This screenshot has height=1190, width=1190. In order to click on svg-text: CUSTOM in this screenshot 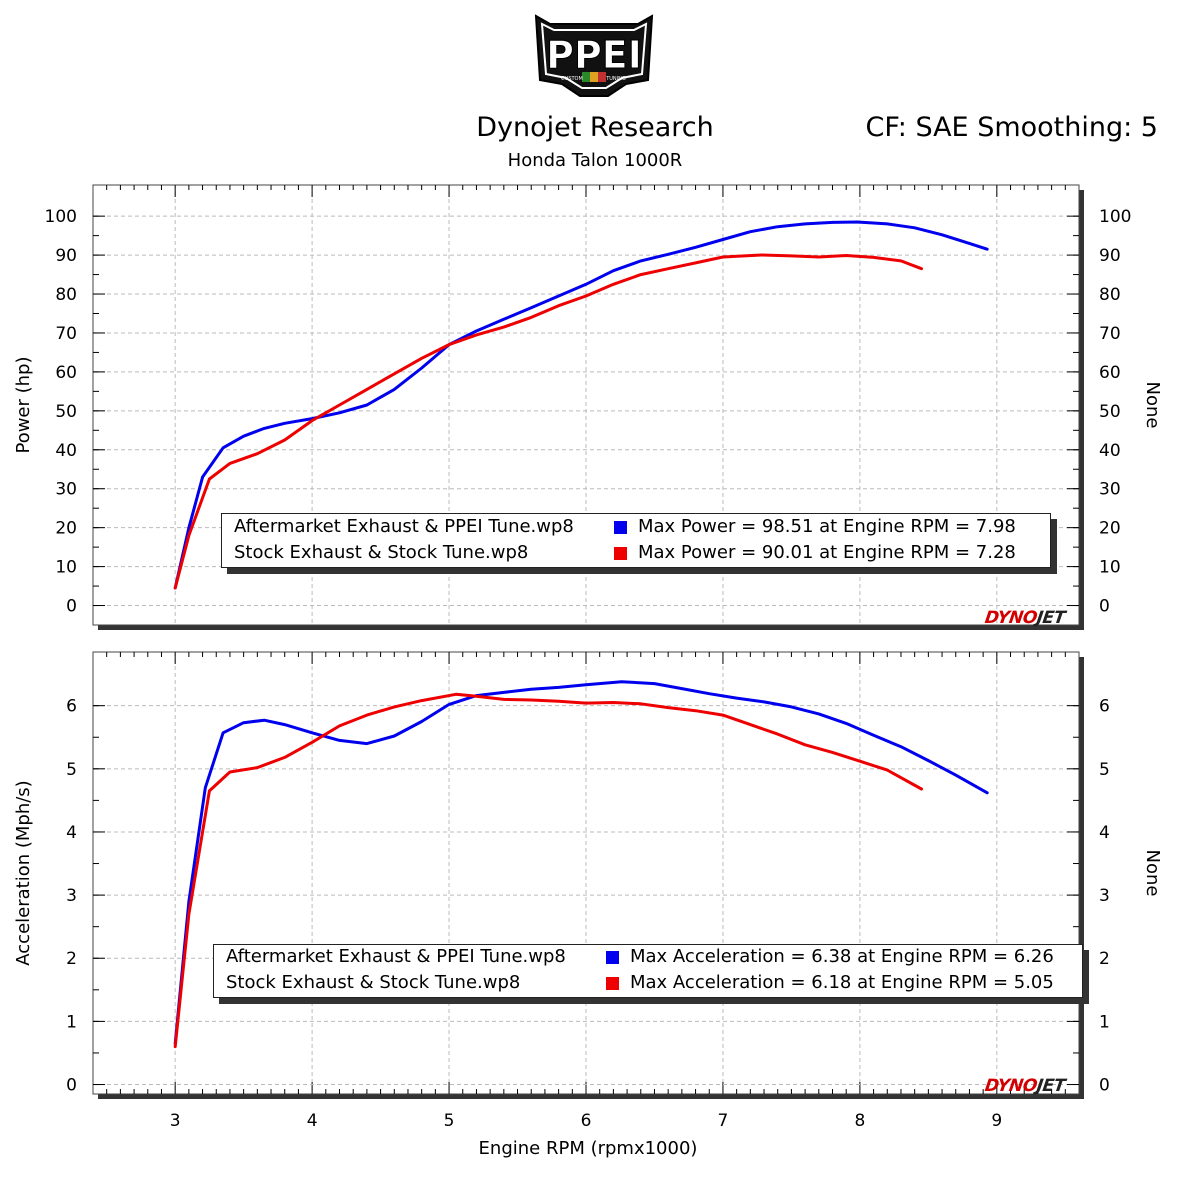, I will do `click(572, 79)`.